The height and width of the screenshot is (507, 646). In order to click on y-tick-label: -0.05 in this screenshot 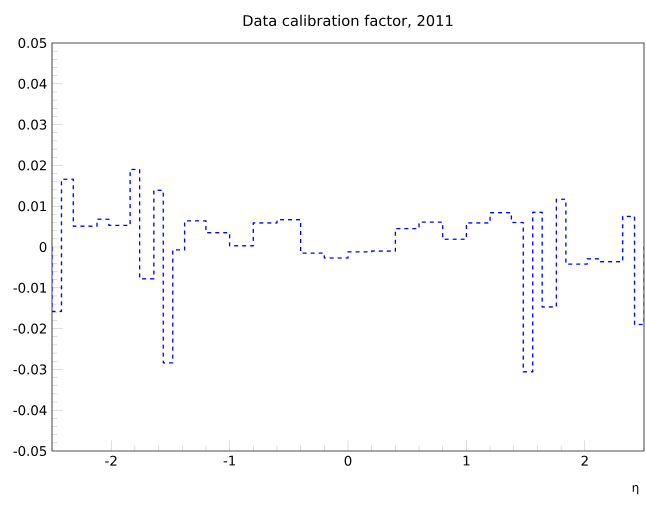, I will do `click(29, 451)`.